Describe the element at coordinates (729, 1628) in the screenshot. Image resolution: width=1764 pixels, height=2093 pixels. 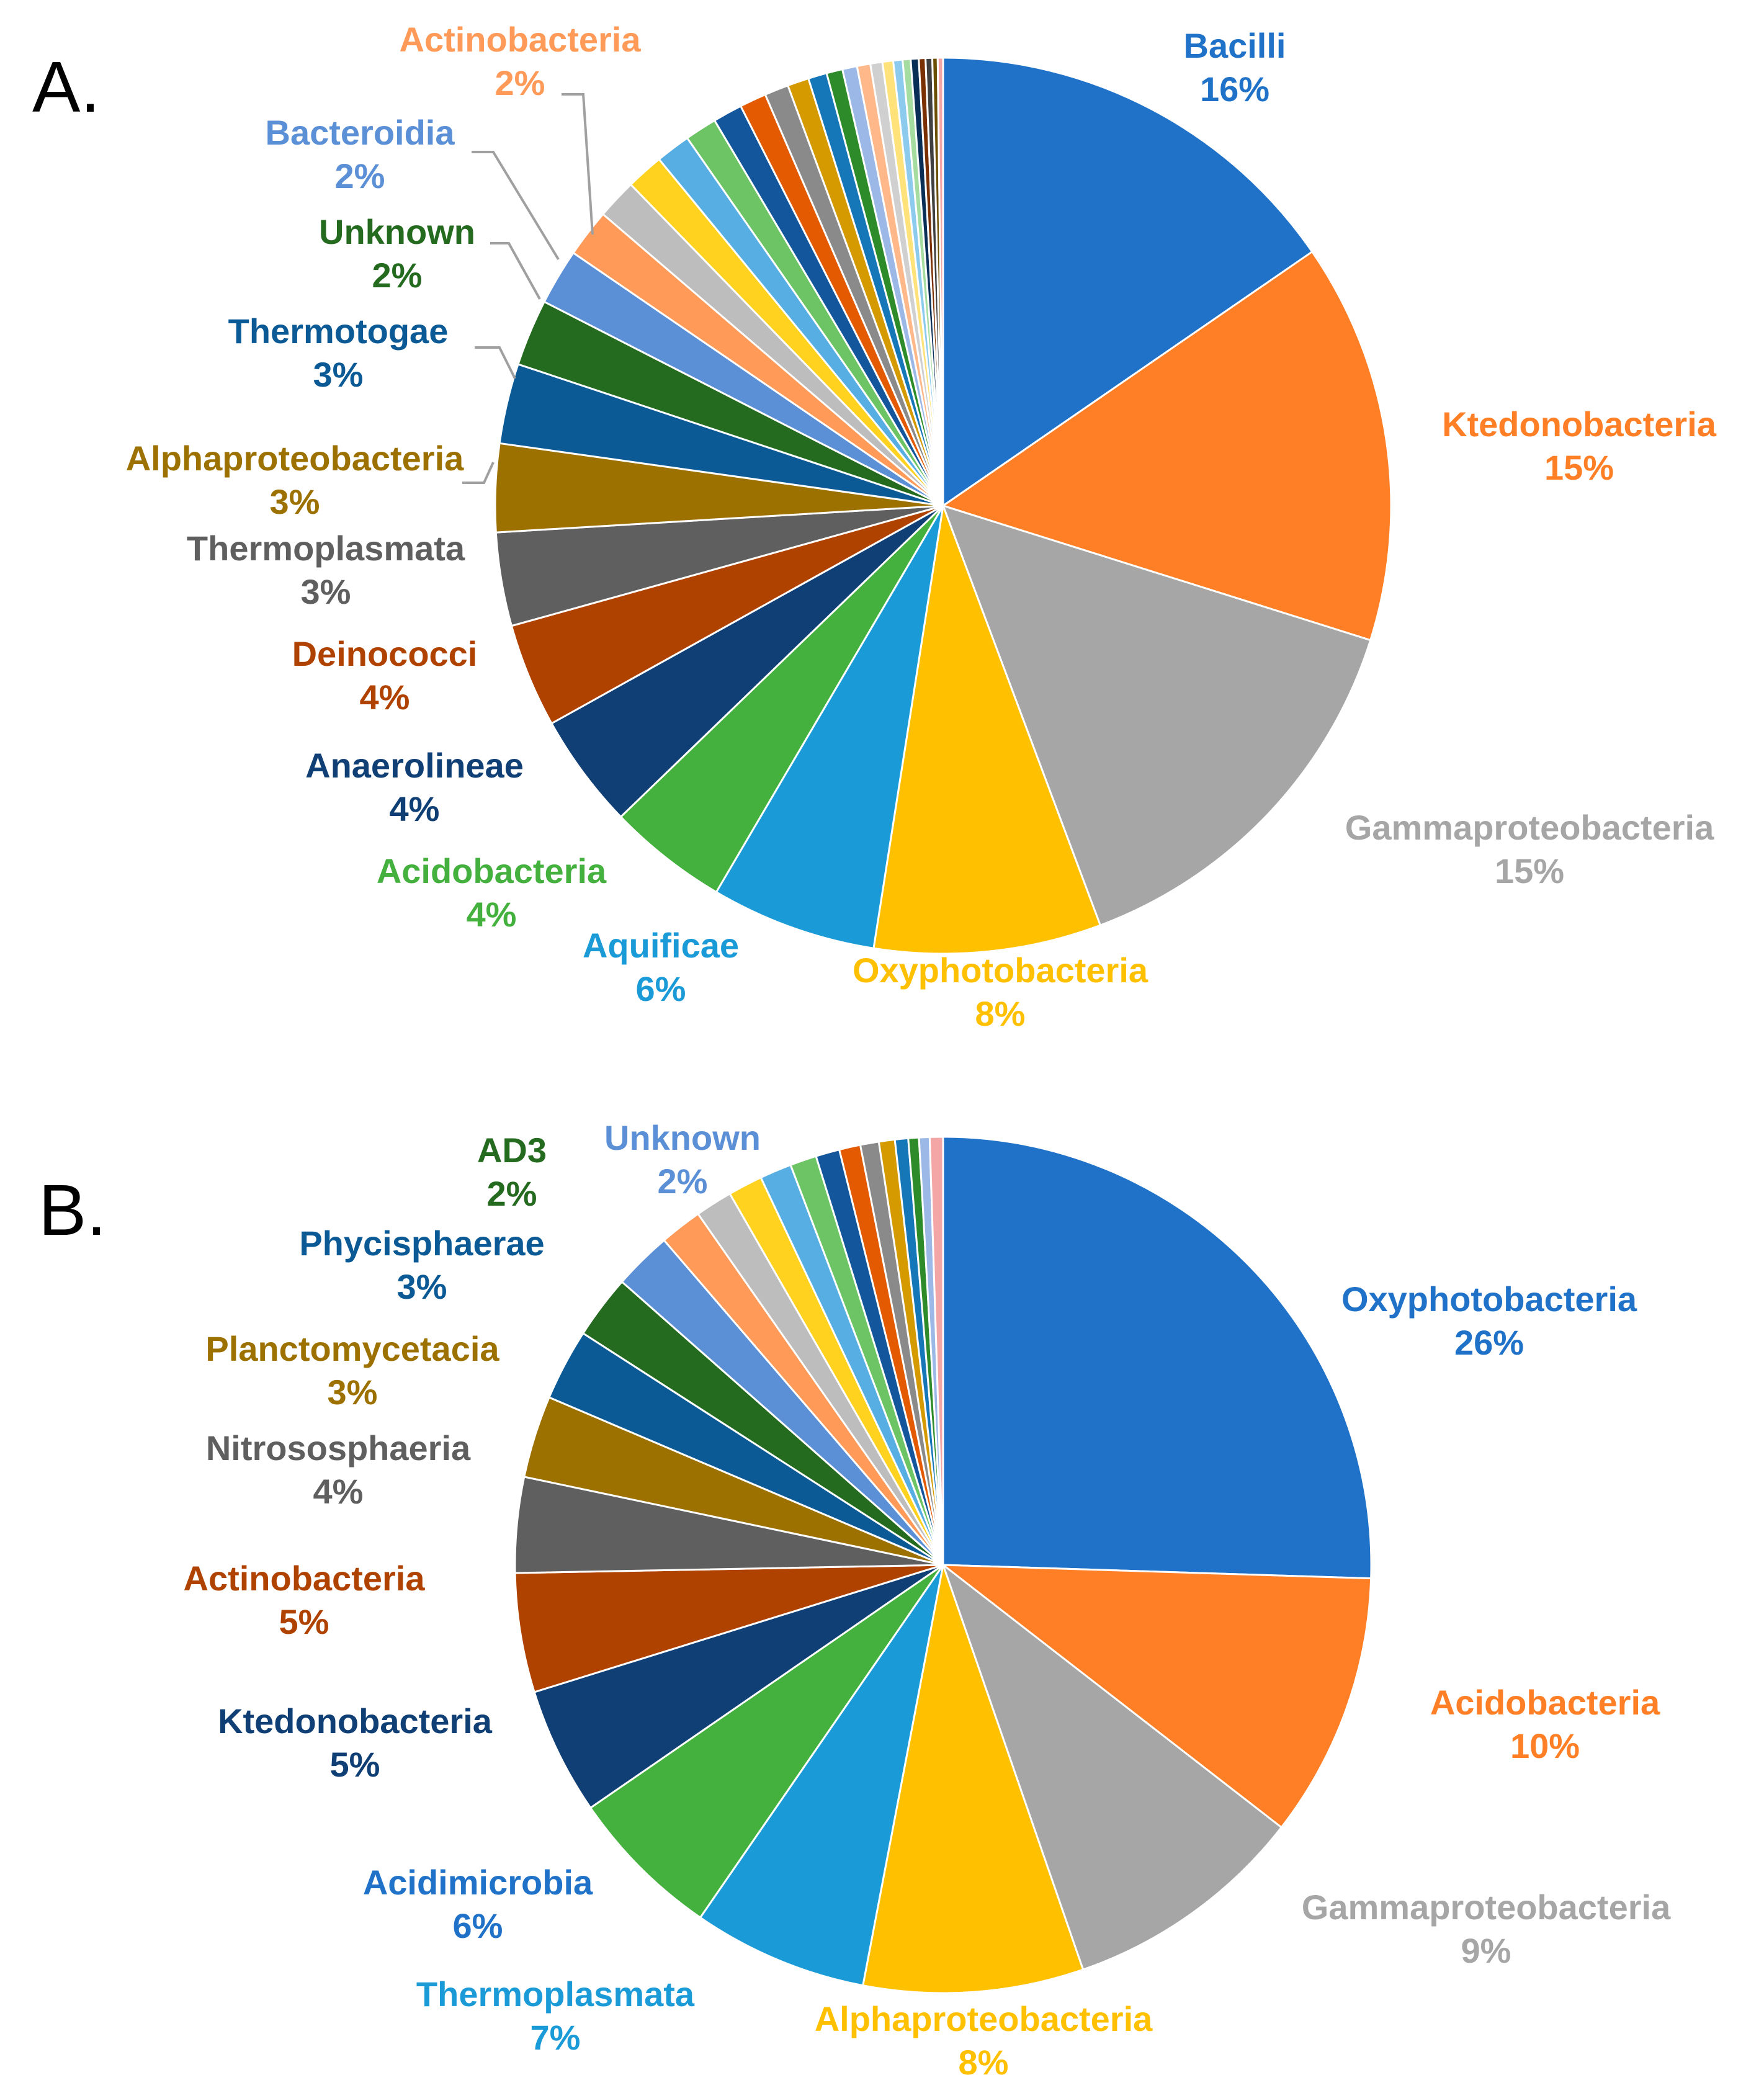
I see `pie-b-slice-actinobacteria` at that location.